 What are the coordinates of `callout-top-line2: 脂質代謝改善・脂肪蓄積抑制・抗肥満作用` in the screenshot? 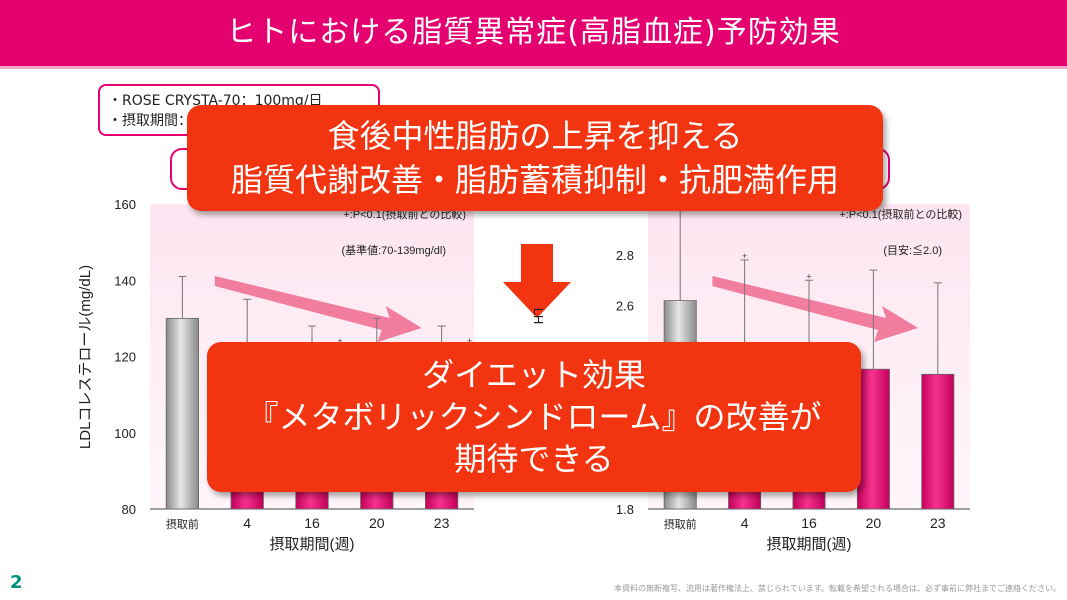 It's located at (534, 180).